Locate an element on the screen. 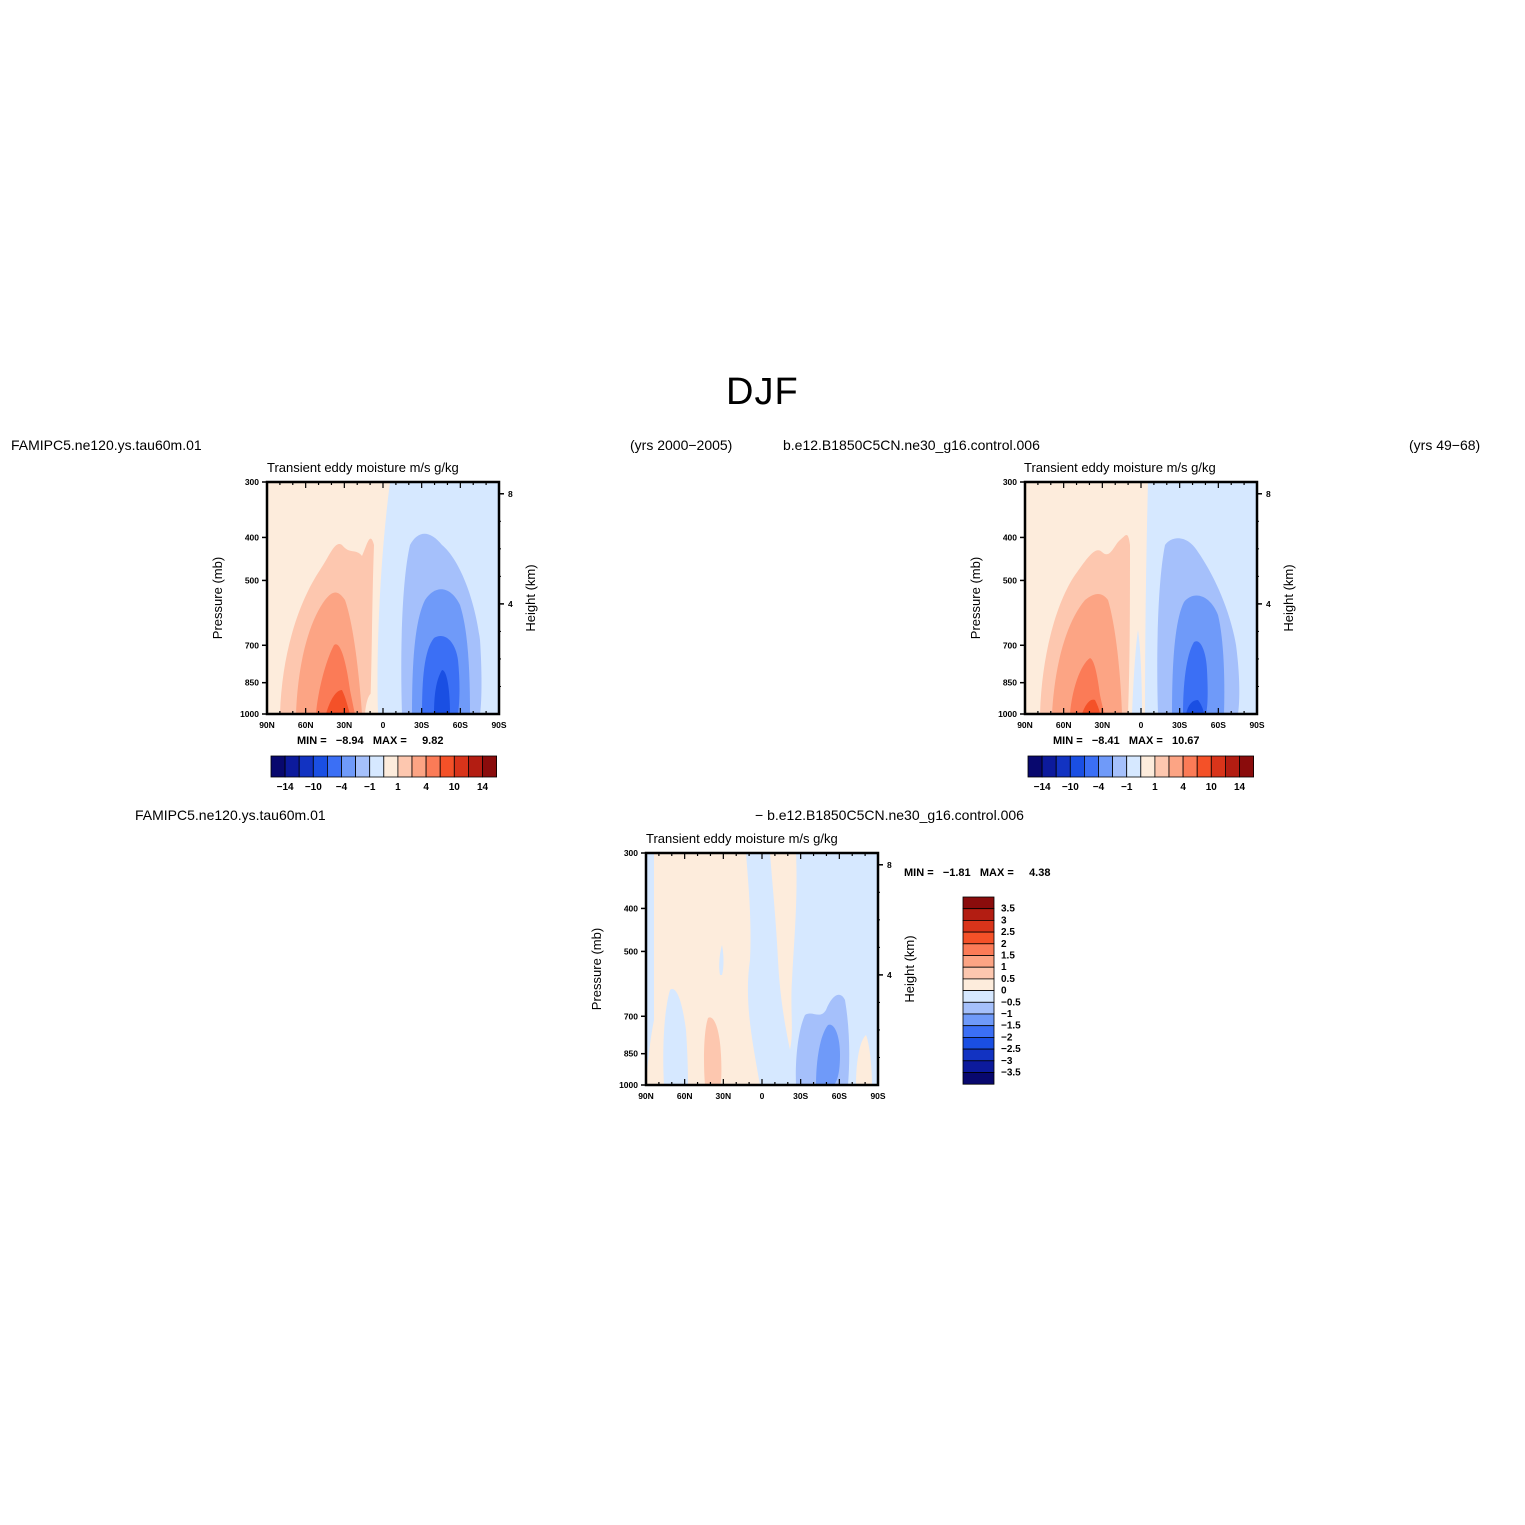  plot-title-bottom: Transient eddy moisture m/s g/kg is located at coordinates (742, 838).